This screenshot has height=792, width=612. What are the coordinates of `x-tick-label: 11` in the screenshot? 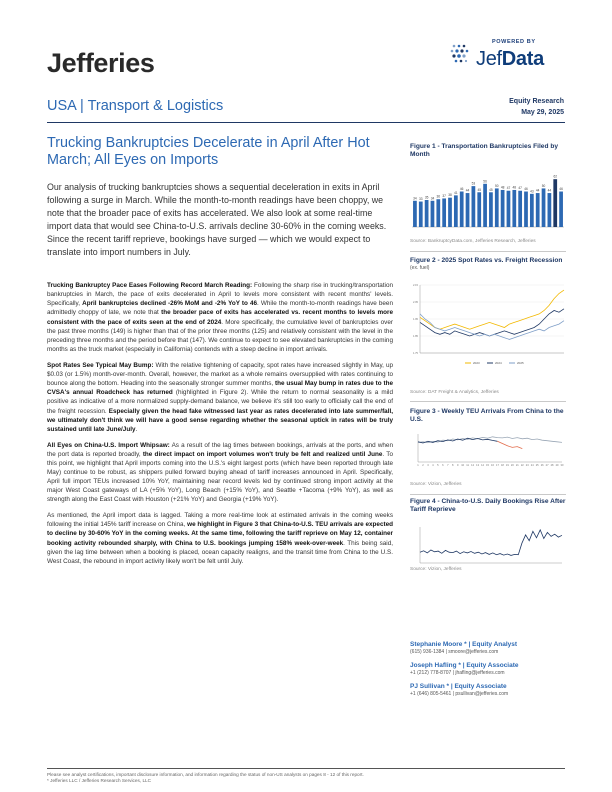 It's located at (467, 465).